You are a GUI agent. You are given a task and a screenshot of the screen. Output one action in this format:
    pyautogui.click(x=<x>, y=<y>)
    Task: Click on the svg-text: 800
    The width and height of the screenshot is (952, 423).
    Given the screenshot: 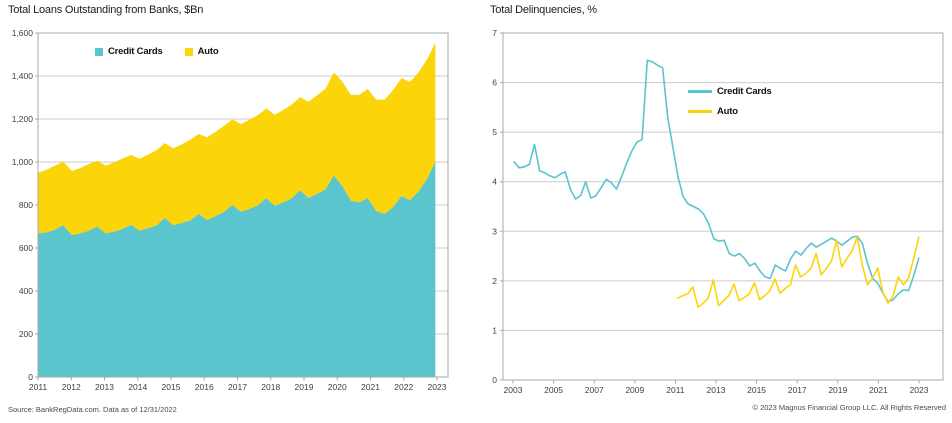 What is the action you would take?
    pyautogui.click(x=26, y=205)
    